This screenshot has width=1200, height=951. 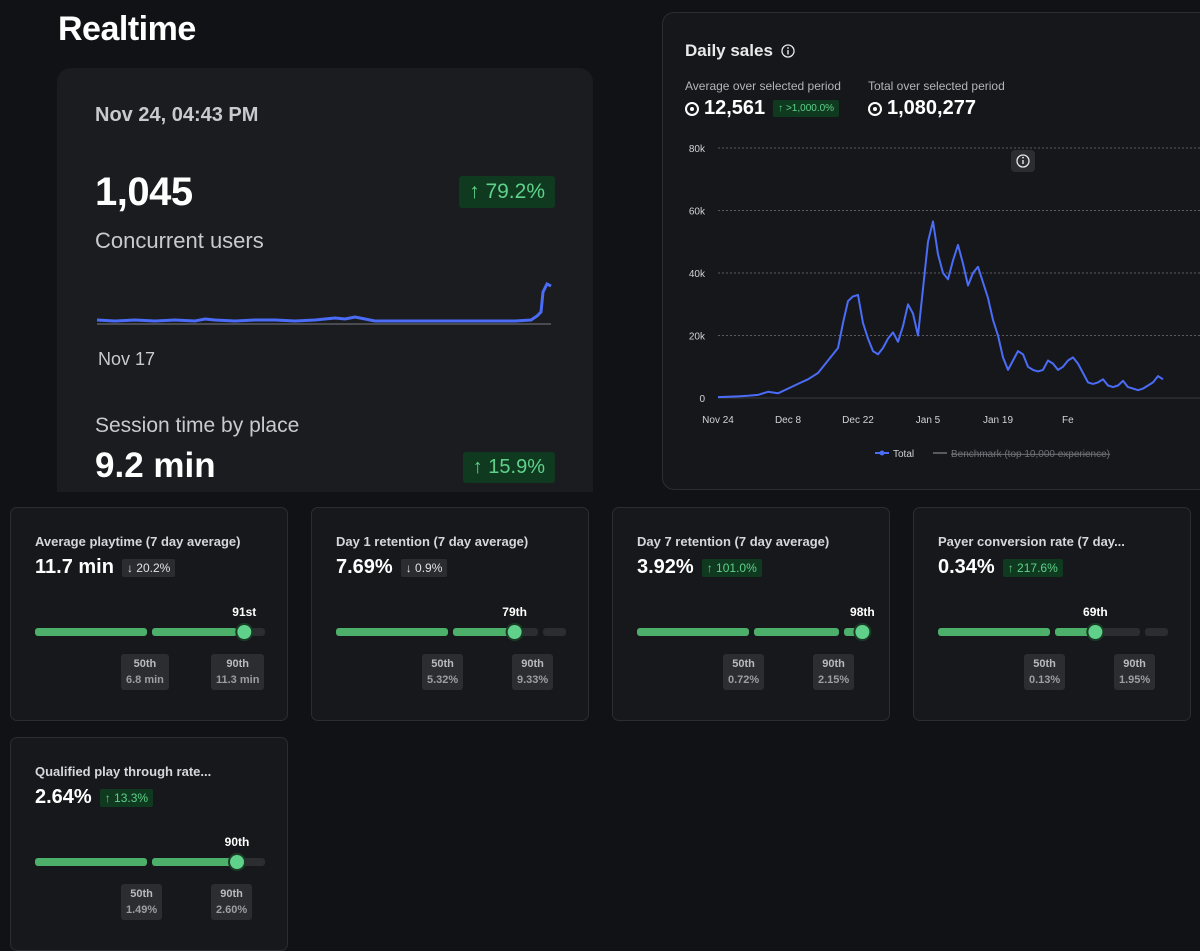 What do you see at coordinates (966, 567) in the screenshot?
I see `metric-value: 0.34%` at bounding box center [966, 567].